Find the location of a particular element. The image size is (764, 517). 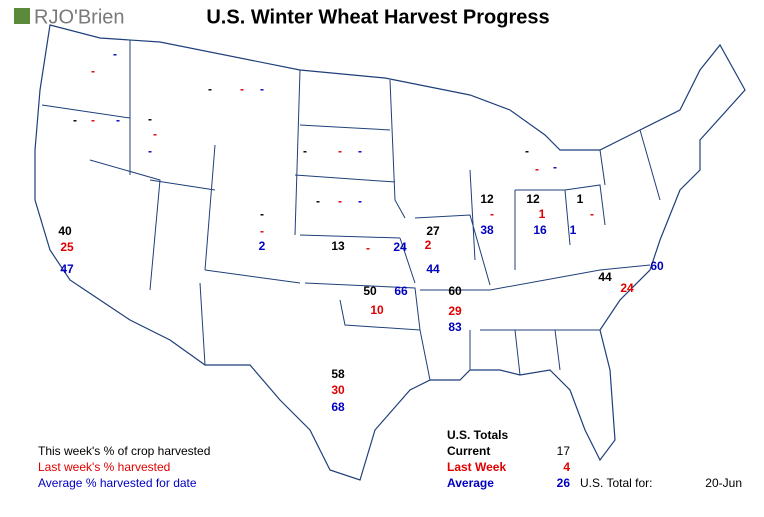

legend-average: Average % harvested for date is located at coordinates (117, 483).